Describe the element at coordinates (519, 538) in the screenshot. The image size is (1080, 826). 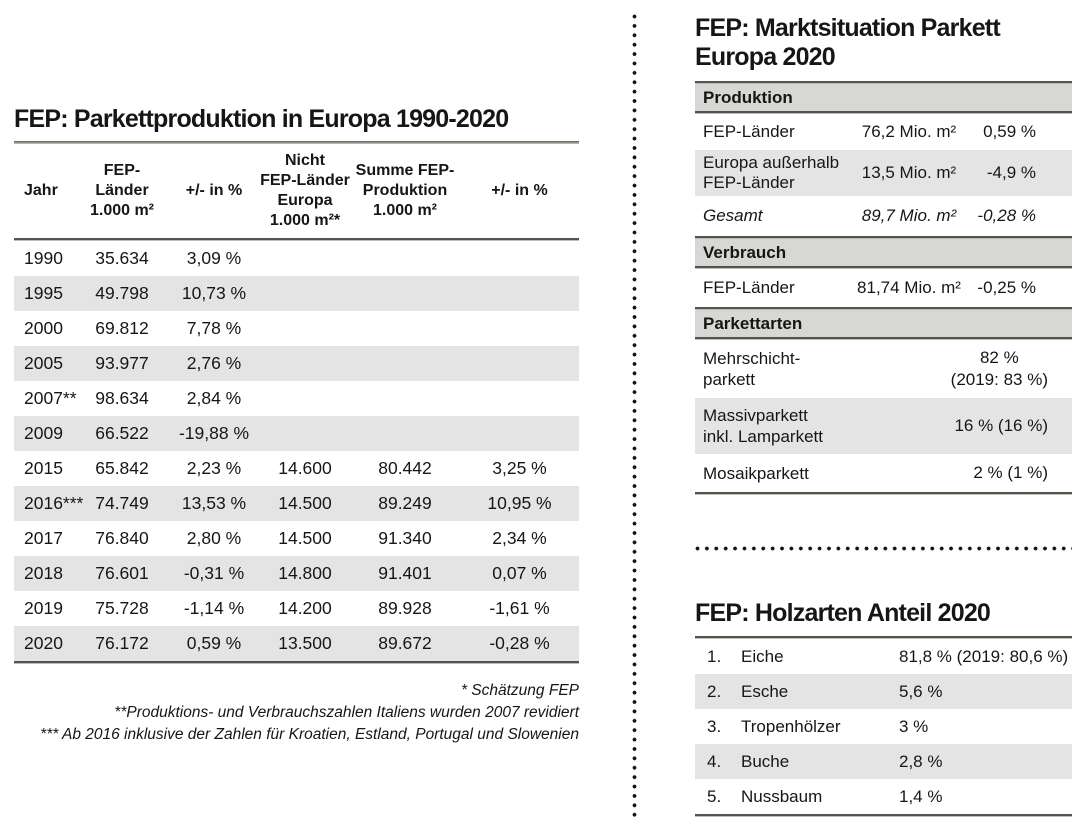
I see `cell-change2: 2,34 %` at that location.